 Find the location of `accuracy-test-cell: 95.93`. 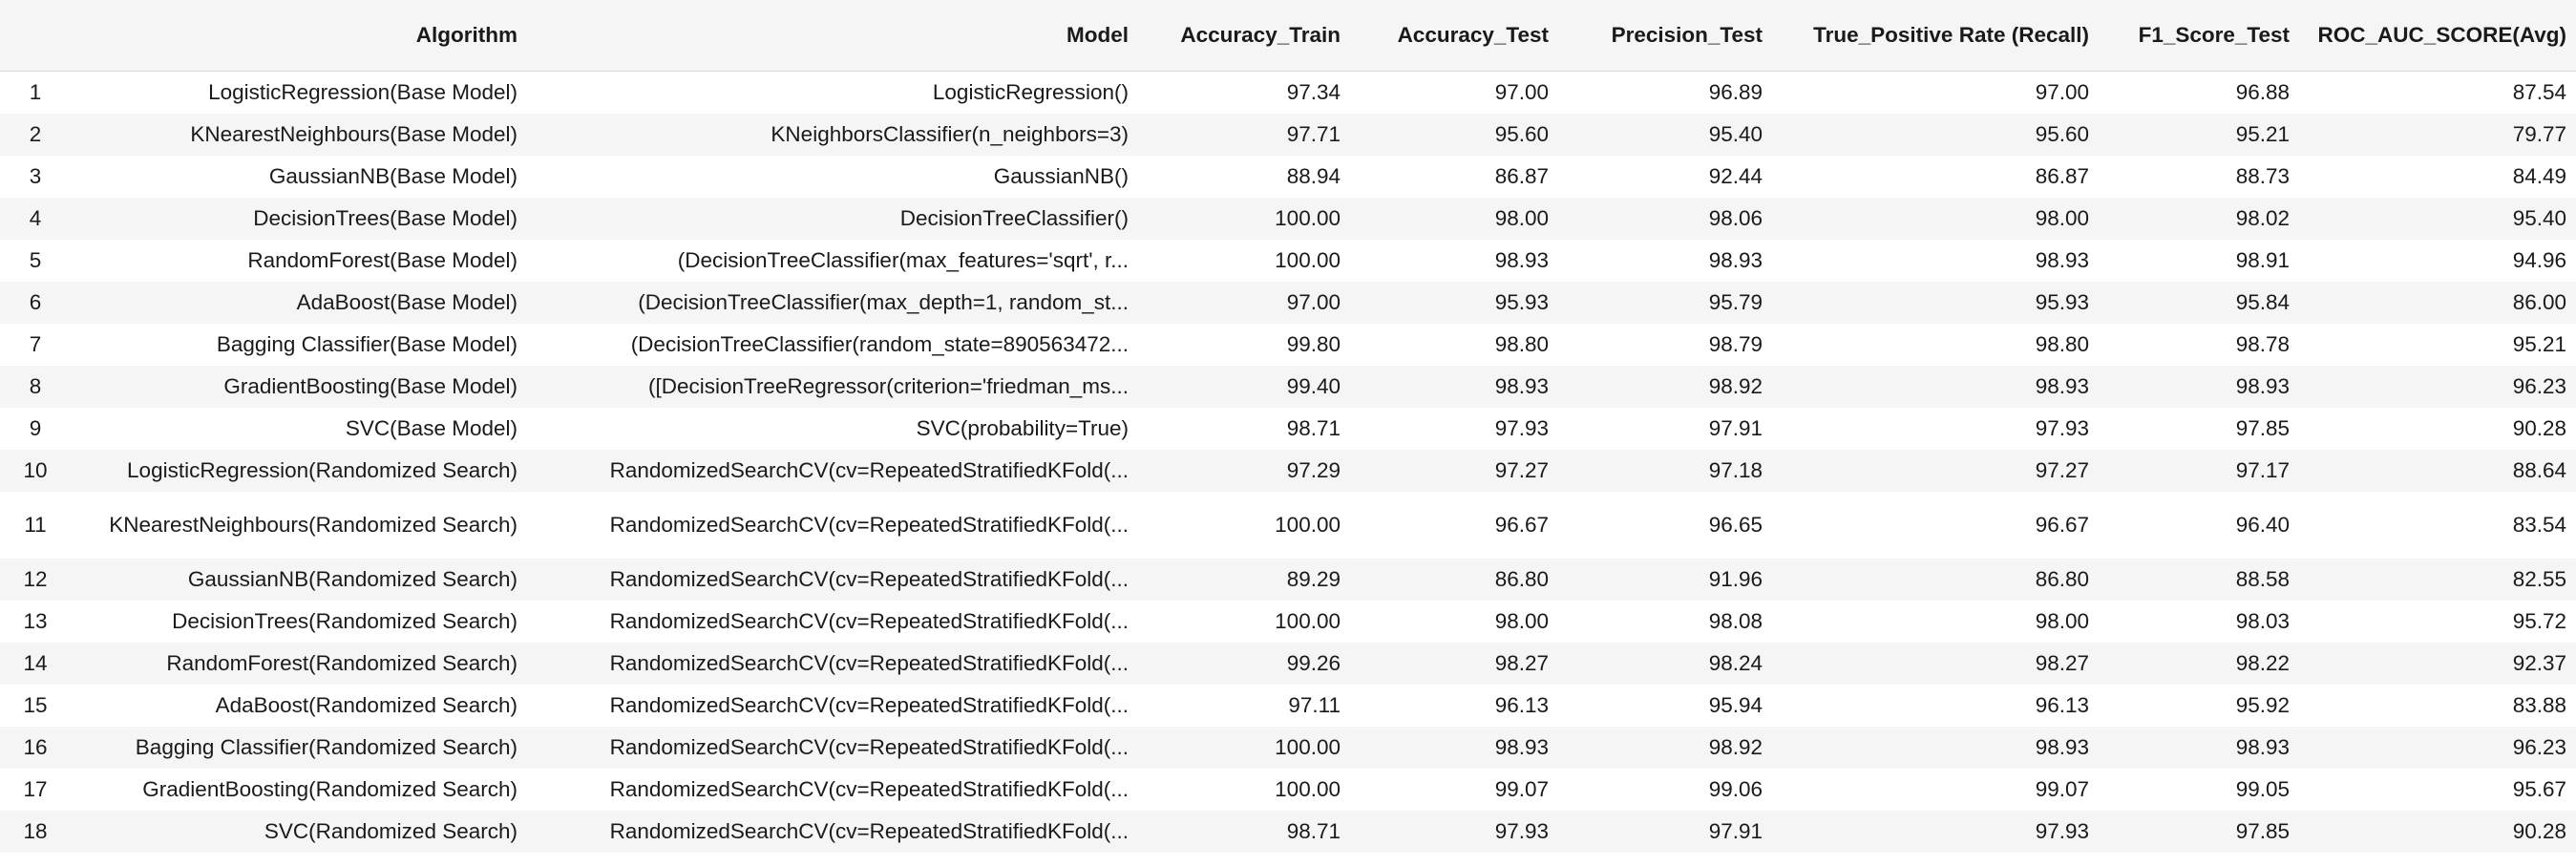

accuracy-test-cell: 95.93 is located at coordinates (1521, 301).